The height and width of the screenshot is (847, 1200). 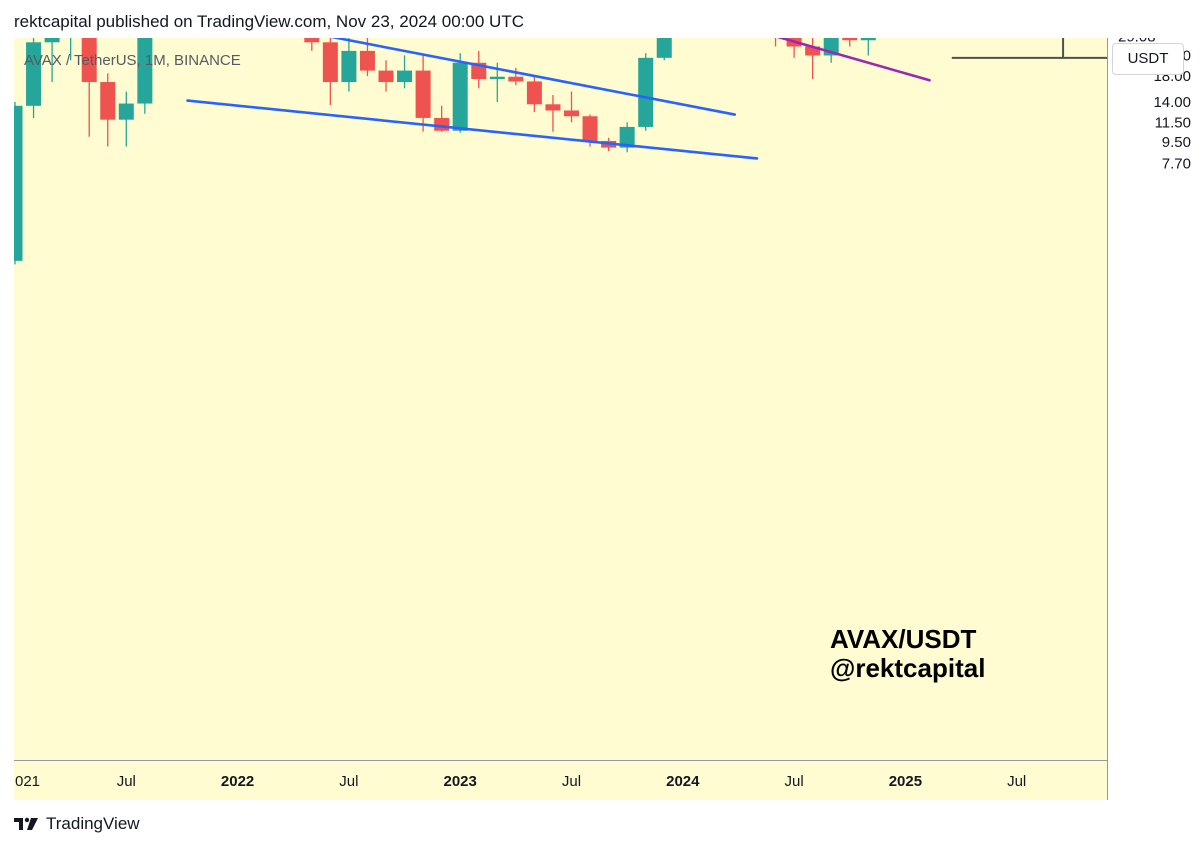 What do you see at coordinates (560, 780) in the screenshot?
I see `time-axis` at bounding box center [560, 780].